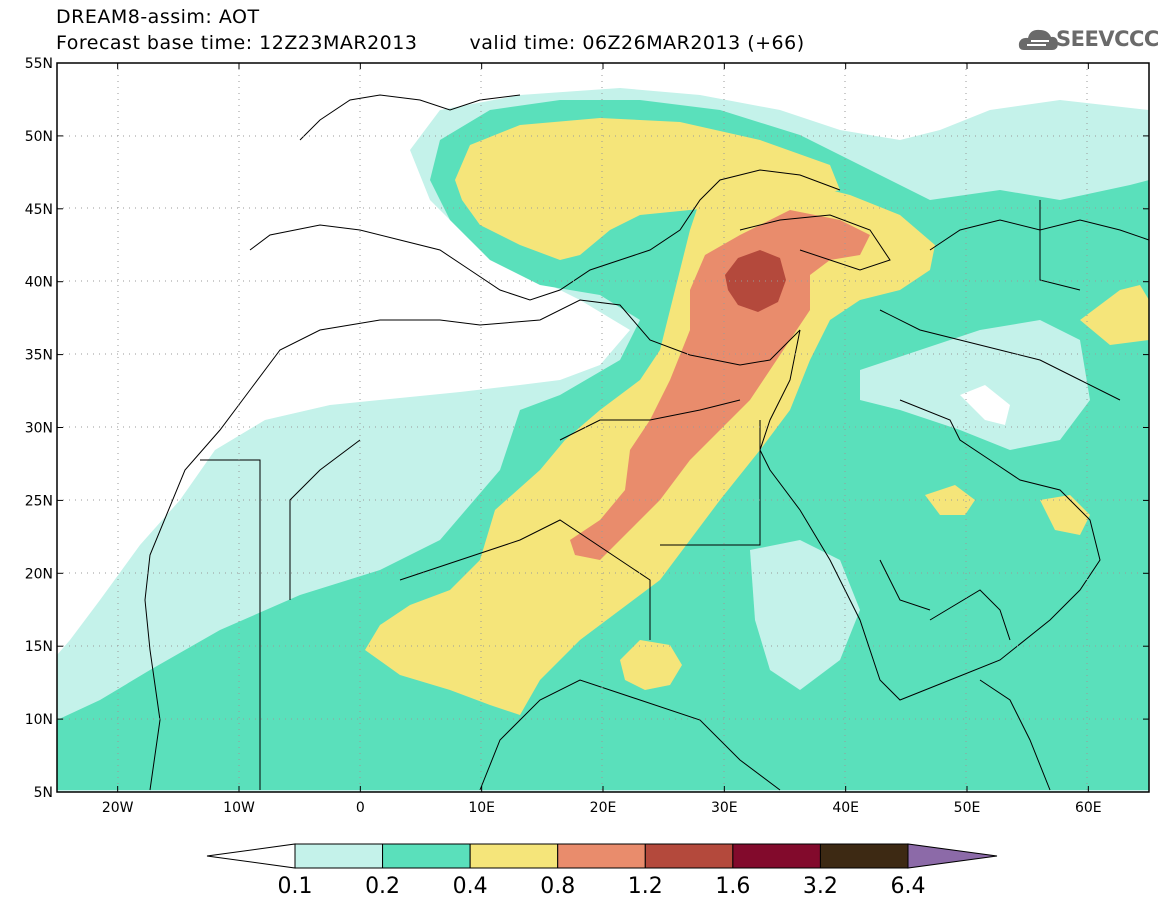 This screenshot has height=905, width=1165. Describe the element at coordinates (39, 64) in the screenshot. I see `y-tick-label: 55N` at that location.